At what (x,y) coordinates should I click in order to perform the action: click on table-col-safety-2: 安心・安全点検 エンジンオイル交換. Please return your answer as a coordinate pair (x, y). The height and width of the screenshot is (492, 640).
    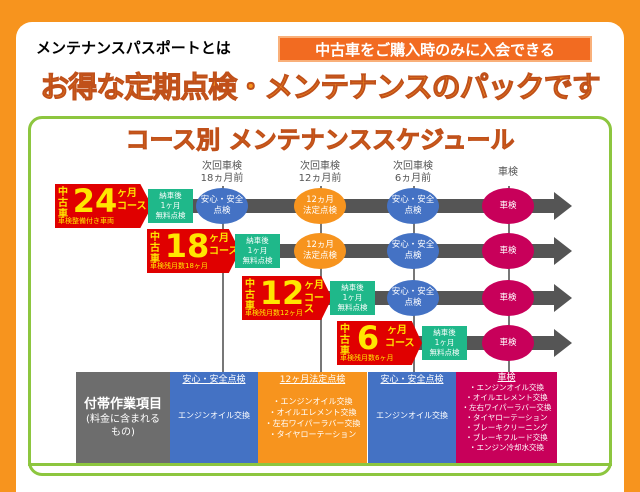
    Looking at the image, I should click on (412, 417).